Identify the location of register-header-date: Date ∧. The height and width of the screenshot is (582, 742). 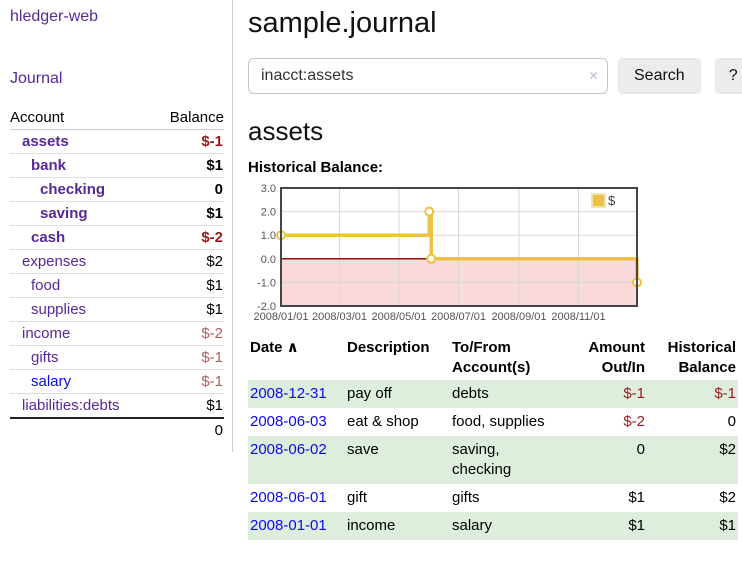
(274, 347).